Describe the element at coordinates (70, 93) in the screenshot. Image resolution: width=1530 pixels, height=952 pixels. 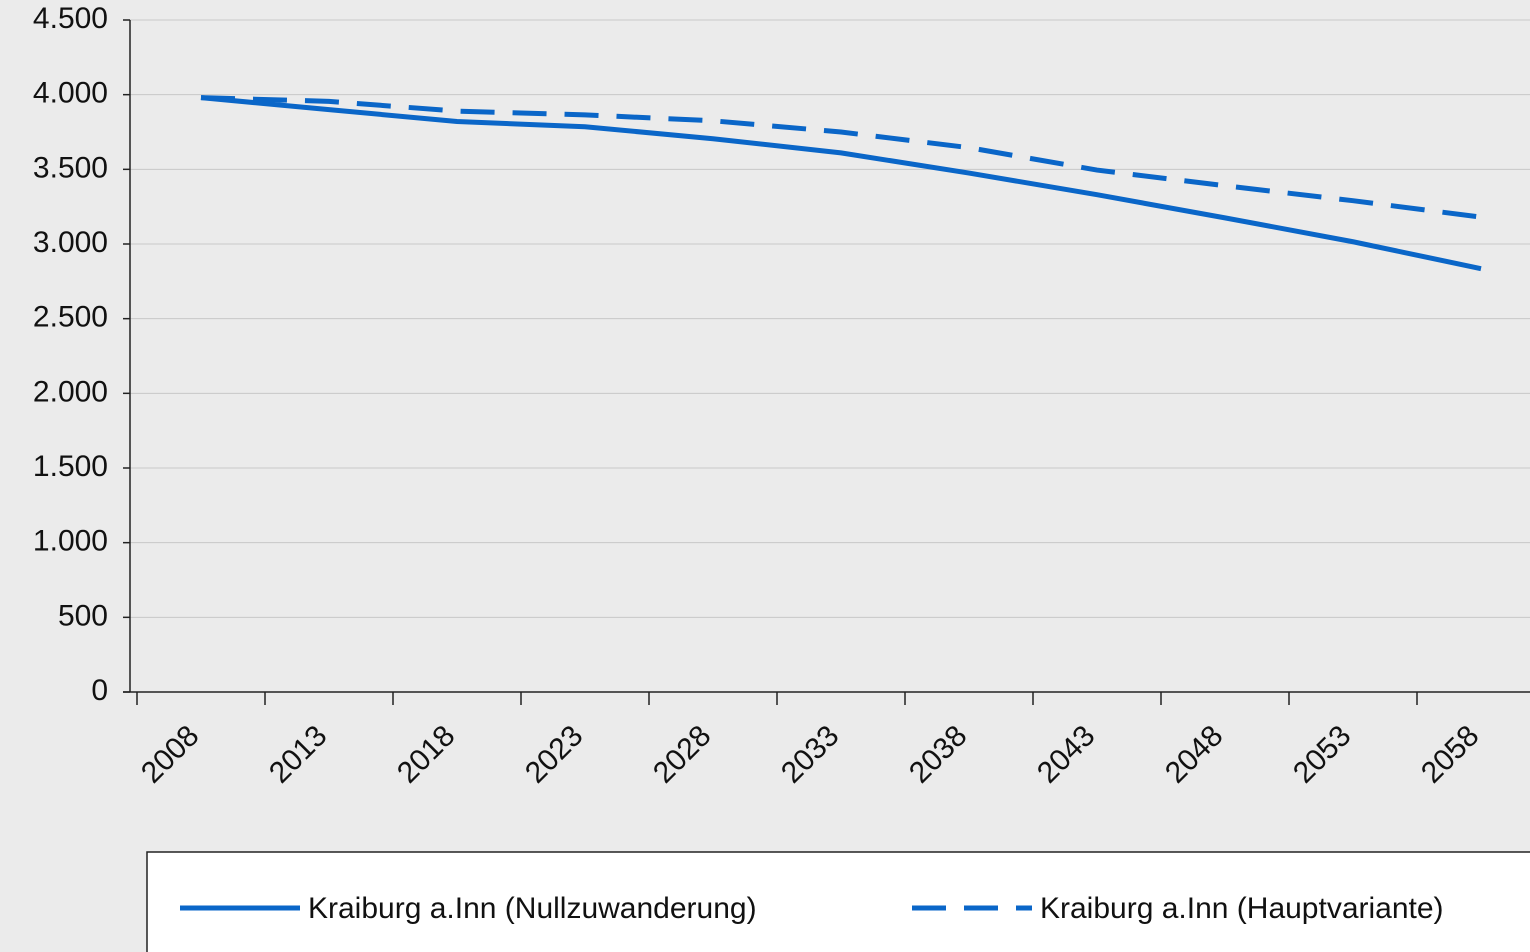
I see `y-tick-label: 4.000` at that location.